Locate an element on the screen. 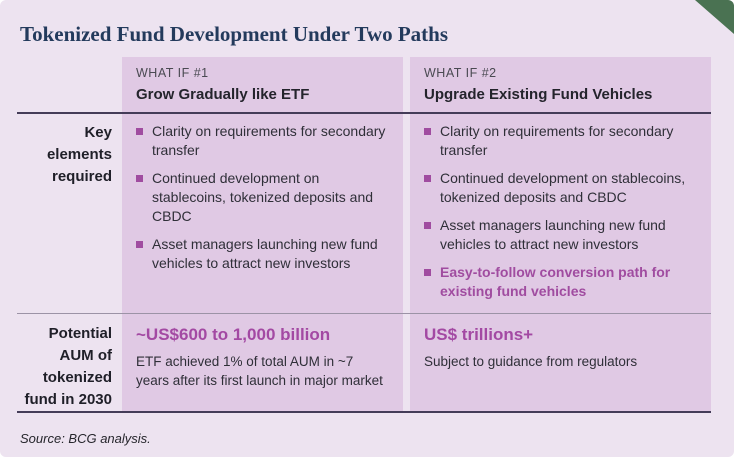 Image resolution: width=734 pixels, height=457 pixels. column-2-eyebrow: WHAT IF #2 is located at coordinates (460, 73).